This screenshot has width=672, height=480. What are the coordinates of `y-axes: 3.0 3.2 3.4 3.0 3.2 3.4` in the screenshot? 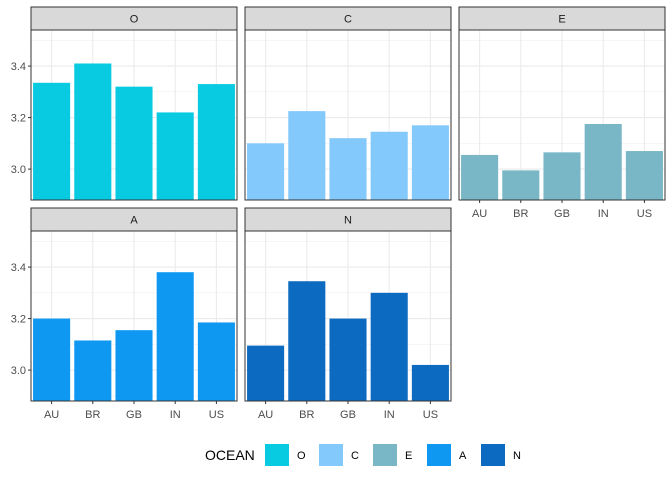 It's located at (21, 219).